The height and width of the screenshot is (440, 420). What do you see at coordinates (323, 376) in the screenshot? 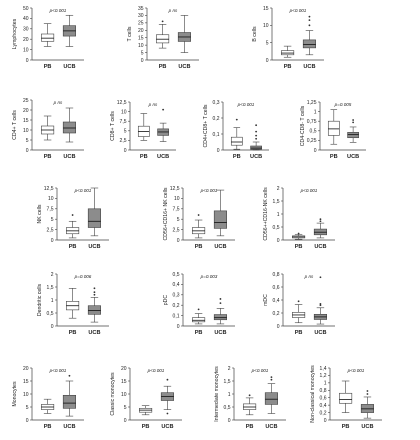
I see `y-tick-label: 1,2` at bounding box center [323, 376].